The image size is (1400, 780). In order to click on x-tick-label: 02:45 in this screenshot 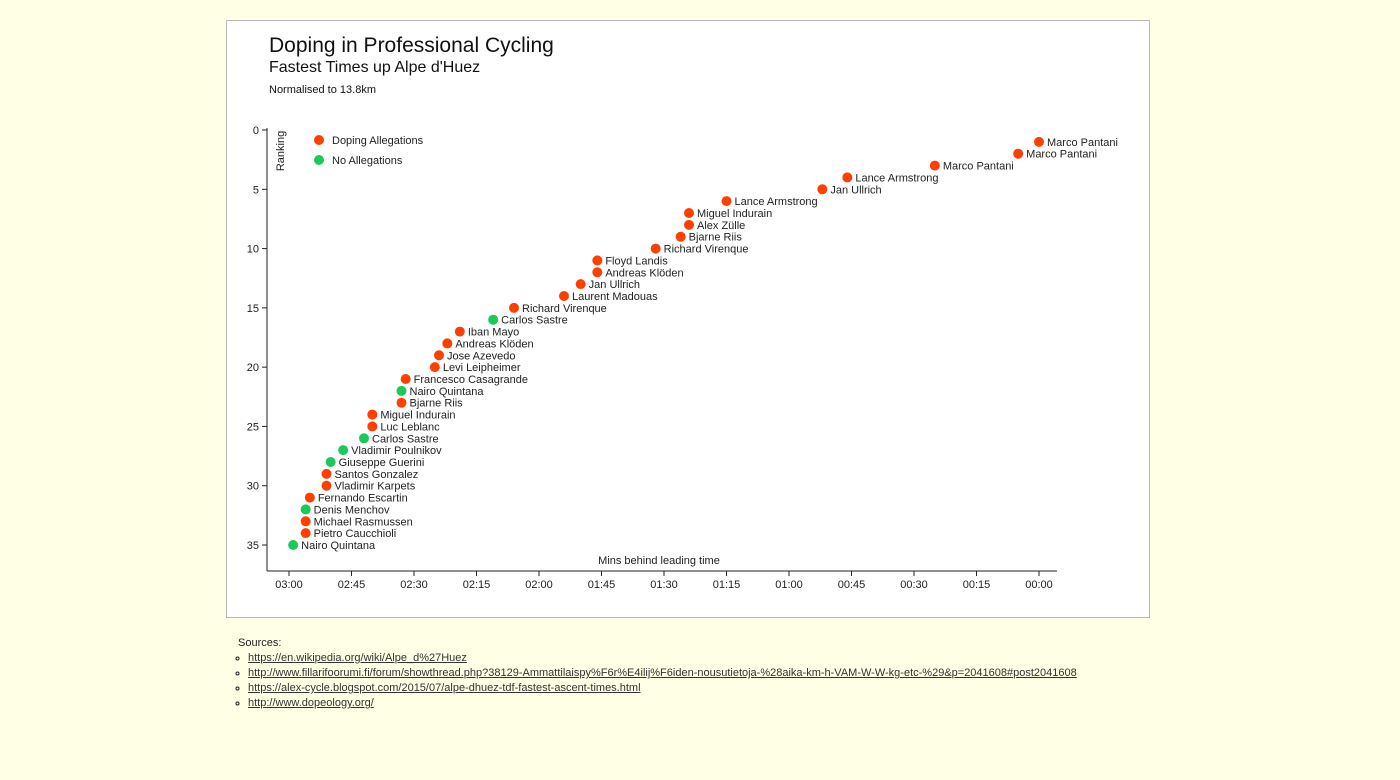, I will do `click(352, 585)`.